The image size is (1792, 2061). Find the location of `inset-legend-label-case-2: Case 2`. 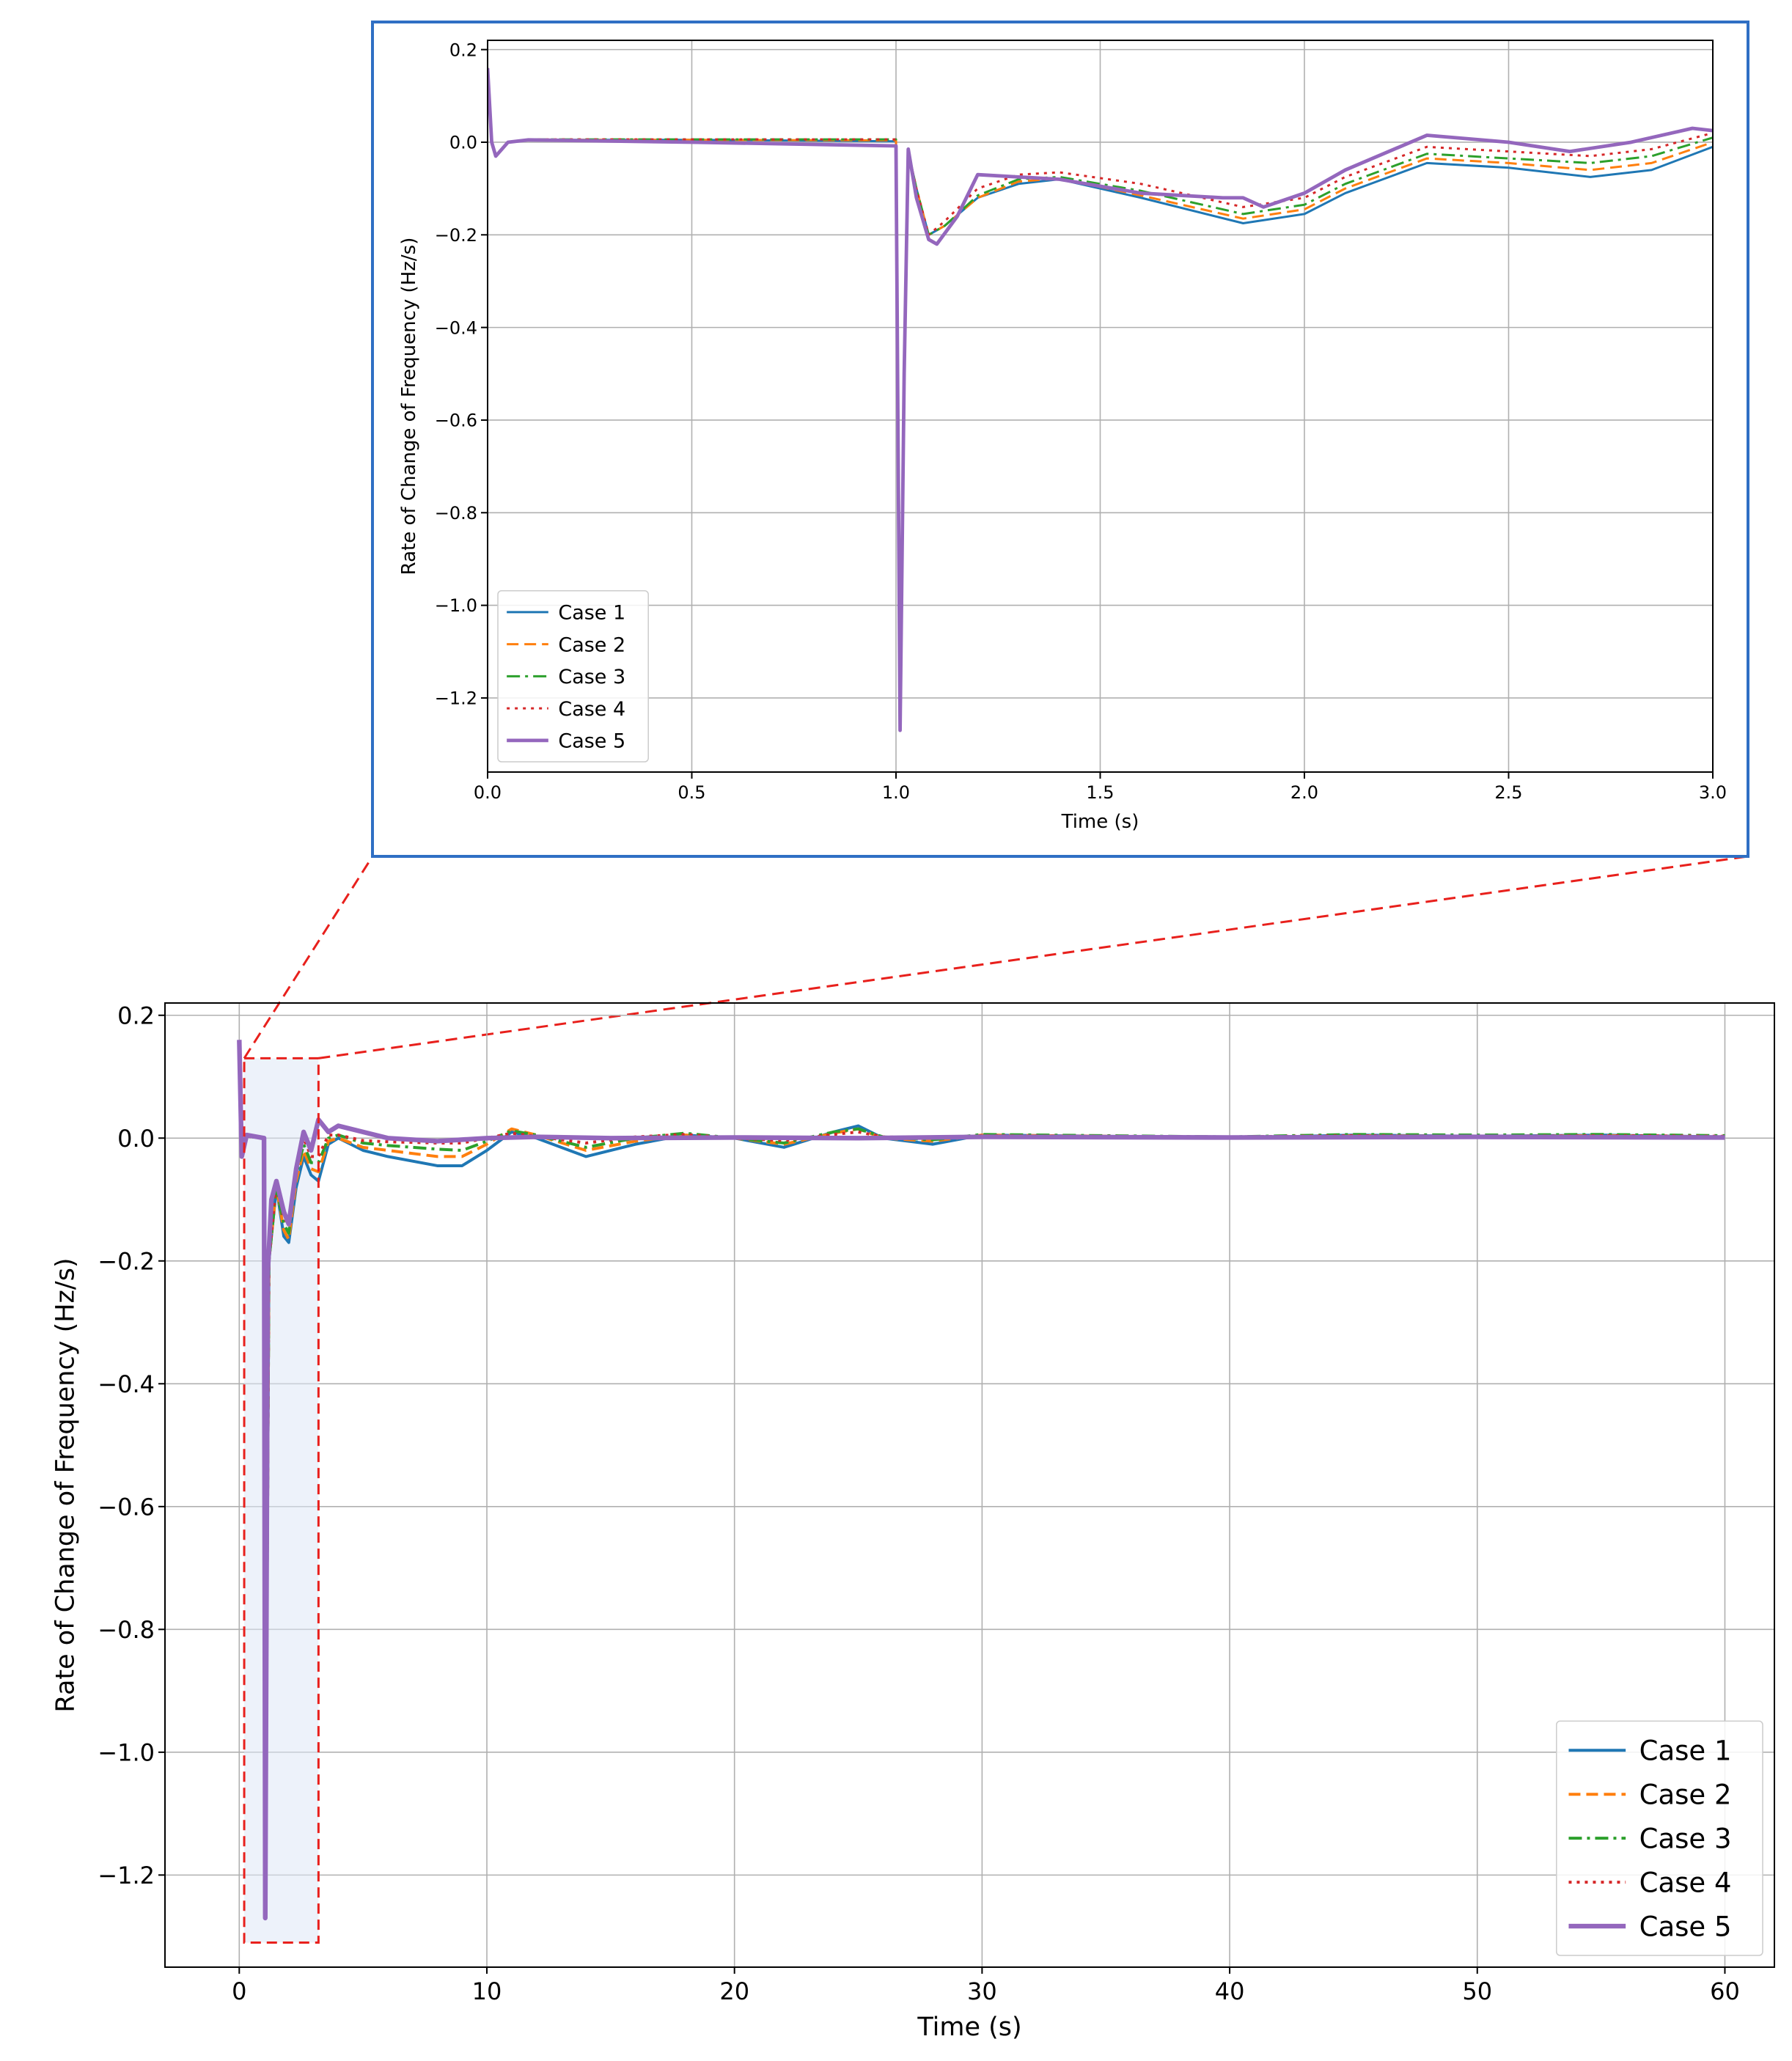

inset-legend-label-case-2: Case 2 is located at coordinates (591, 645).